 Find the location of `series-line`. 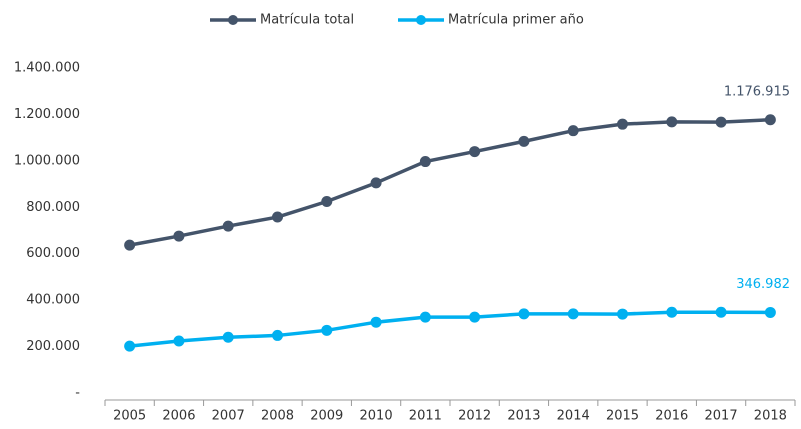

series-line is located at coordinates (450, 329).